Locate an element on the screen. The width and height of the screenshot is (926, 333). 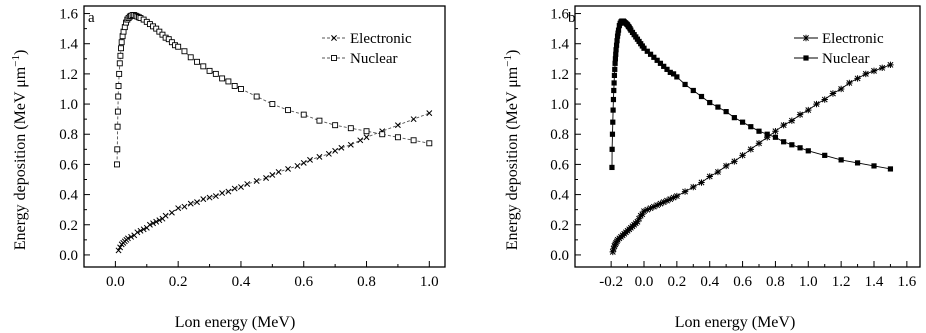
legend-item-nuclear: Nuclear is located at coordinates (831, 59).